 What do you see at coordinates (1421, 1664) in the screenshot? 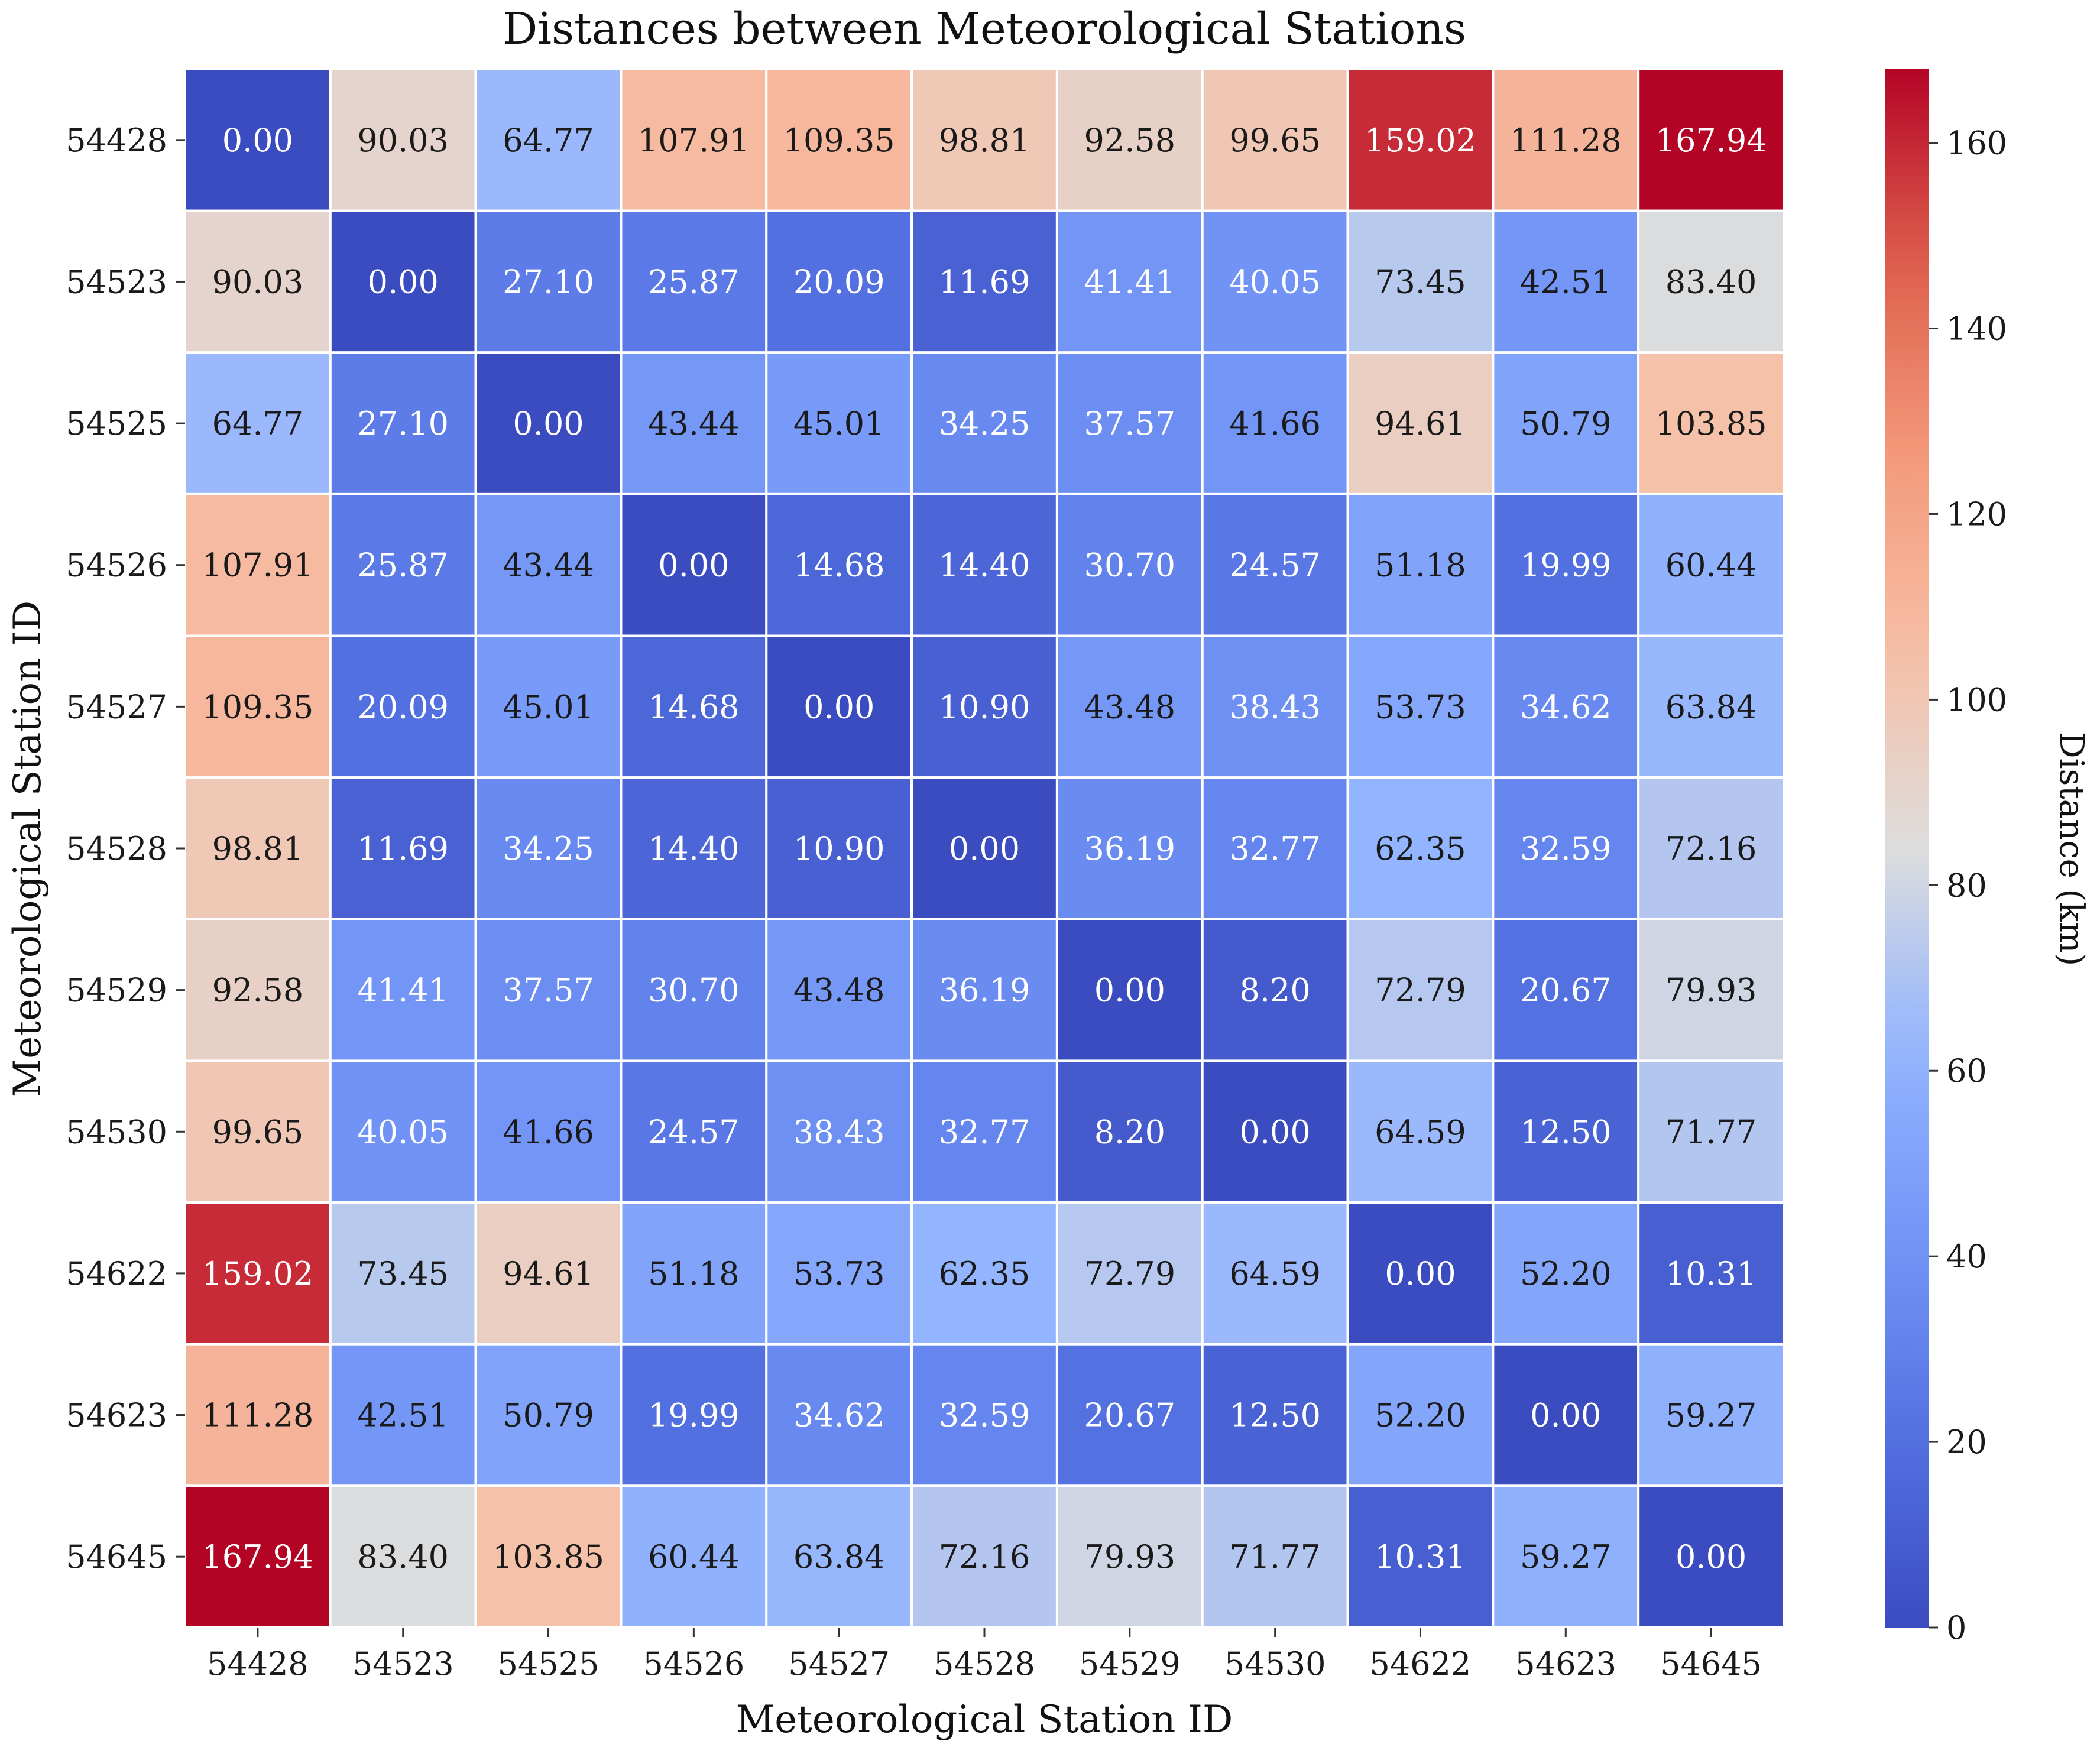
I see `x-tick-label: 54622` at bounding box center [1421, 1664].